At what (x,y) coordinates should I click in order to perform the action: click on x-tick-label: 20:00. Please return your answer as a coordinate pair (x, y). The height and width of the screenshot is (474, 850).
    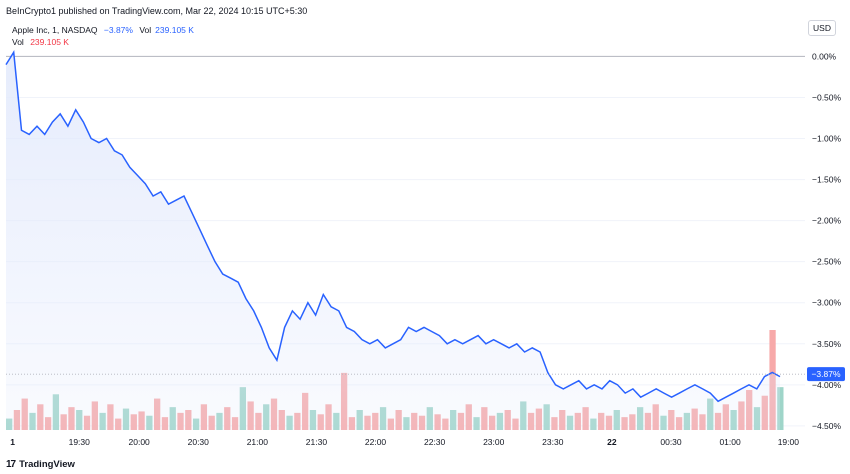
    Looking at the image, I should click on (140, 442).